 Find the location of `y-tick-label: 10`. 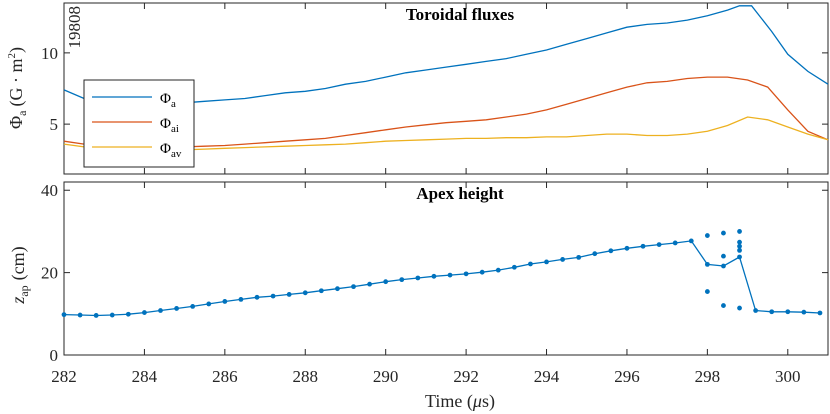

y-tick-label: 10 is located at coordinates (49, 53).